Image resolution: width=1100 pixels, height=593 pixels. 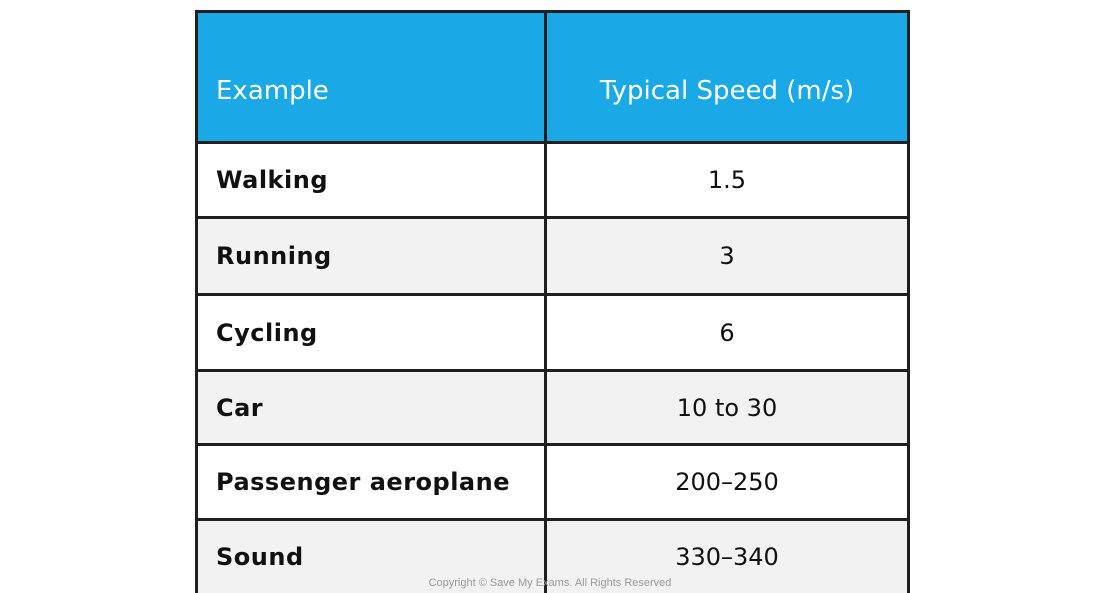 I want to click on table-row: Running 3, so click(x=552, y=256).